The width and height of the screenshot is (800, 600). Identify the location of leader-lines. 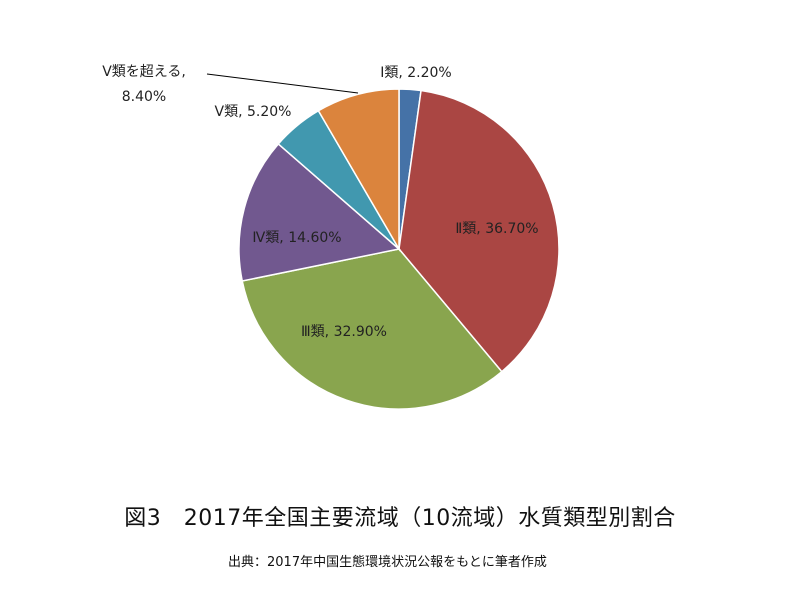
(282, 83).